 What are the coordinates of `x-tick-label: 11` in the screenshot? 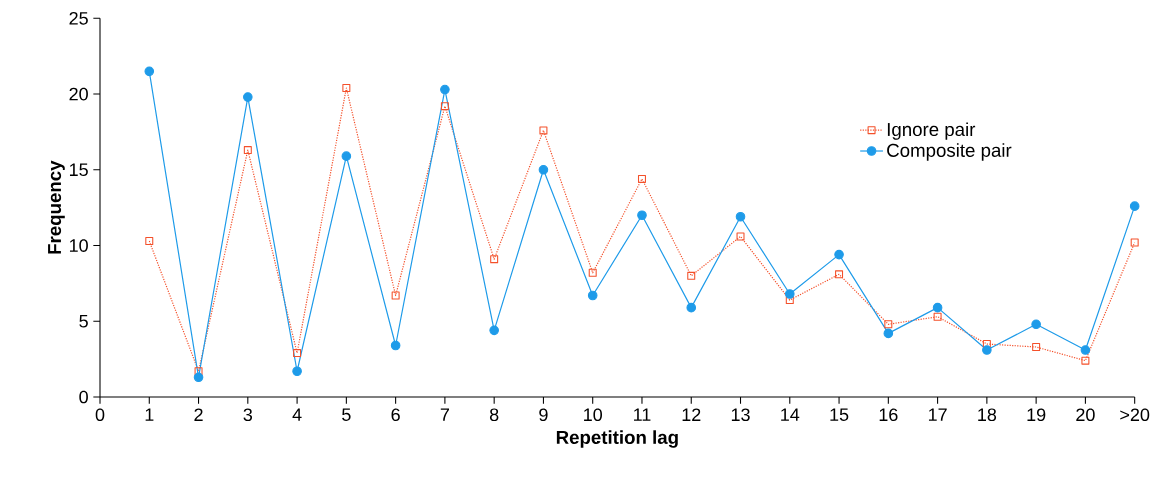 It's located at (642, 414).